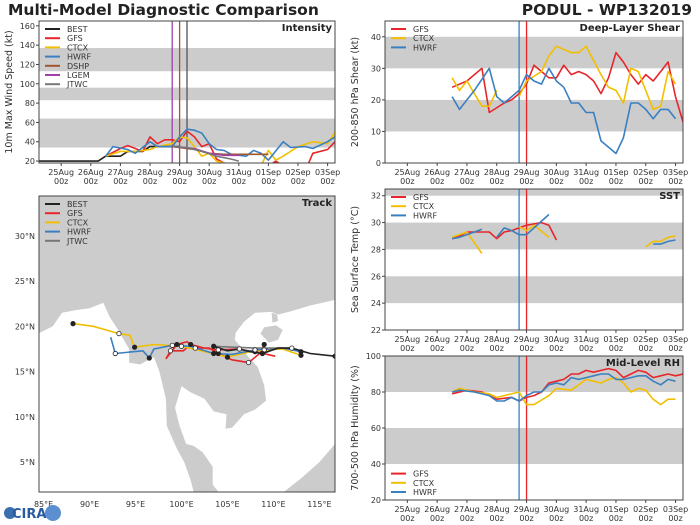 The height and width of the screenshot is (525, 700). Describe the element at coordinates (376, 330) in the screenshot. I see `y-tick-label: 22` at that location.